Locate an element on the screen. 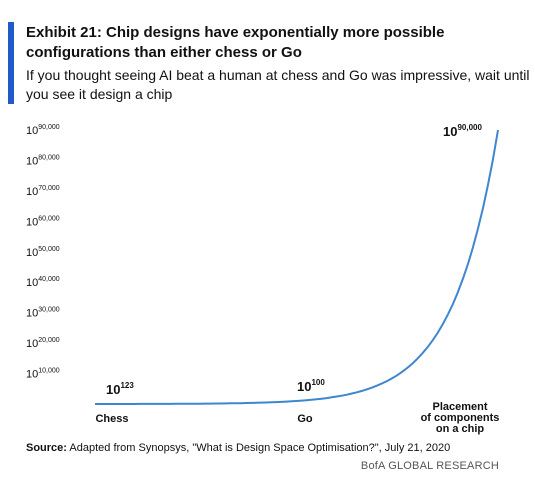 This screenshot has height=481, width=535. credit-text: BofA GLOBAL RESEARCH is located at coordinates (429, 466).